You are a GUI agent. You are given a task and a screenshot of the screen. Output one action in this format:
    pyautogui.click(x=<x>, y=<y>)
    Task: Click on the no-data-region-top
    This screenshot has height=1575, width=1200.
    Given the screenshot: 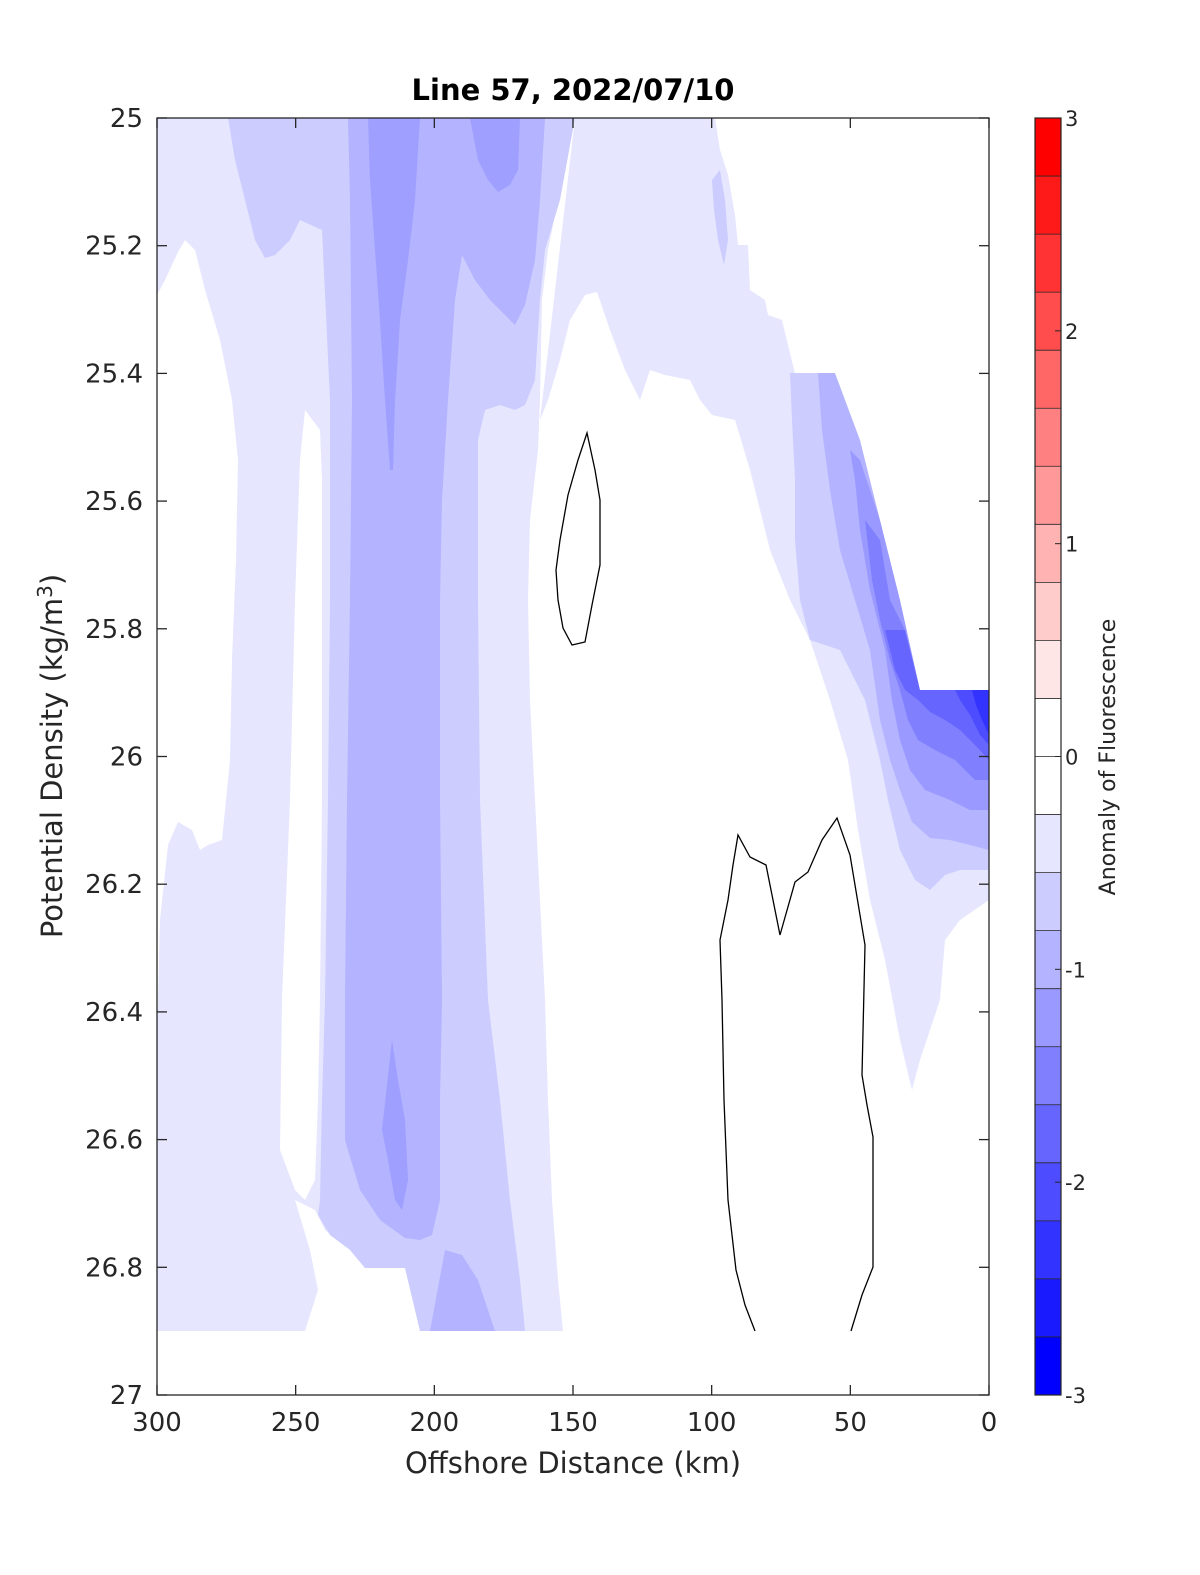 What is the action you would take?
    pyautogui.click(x=852, y=404)
    